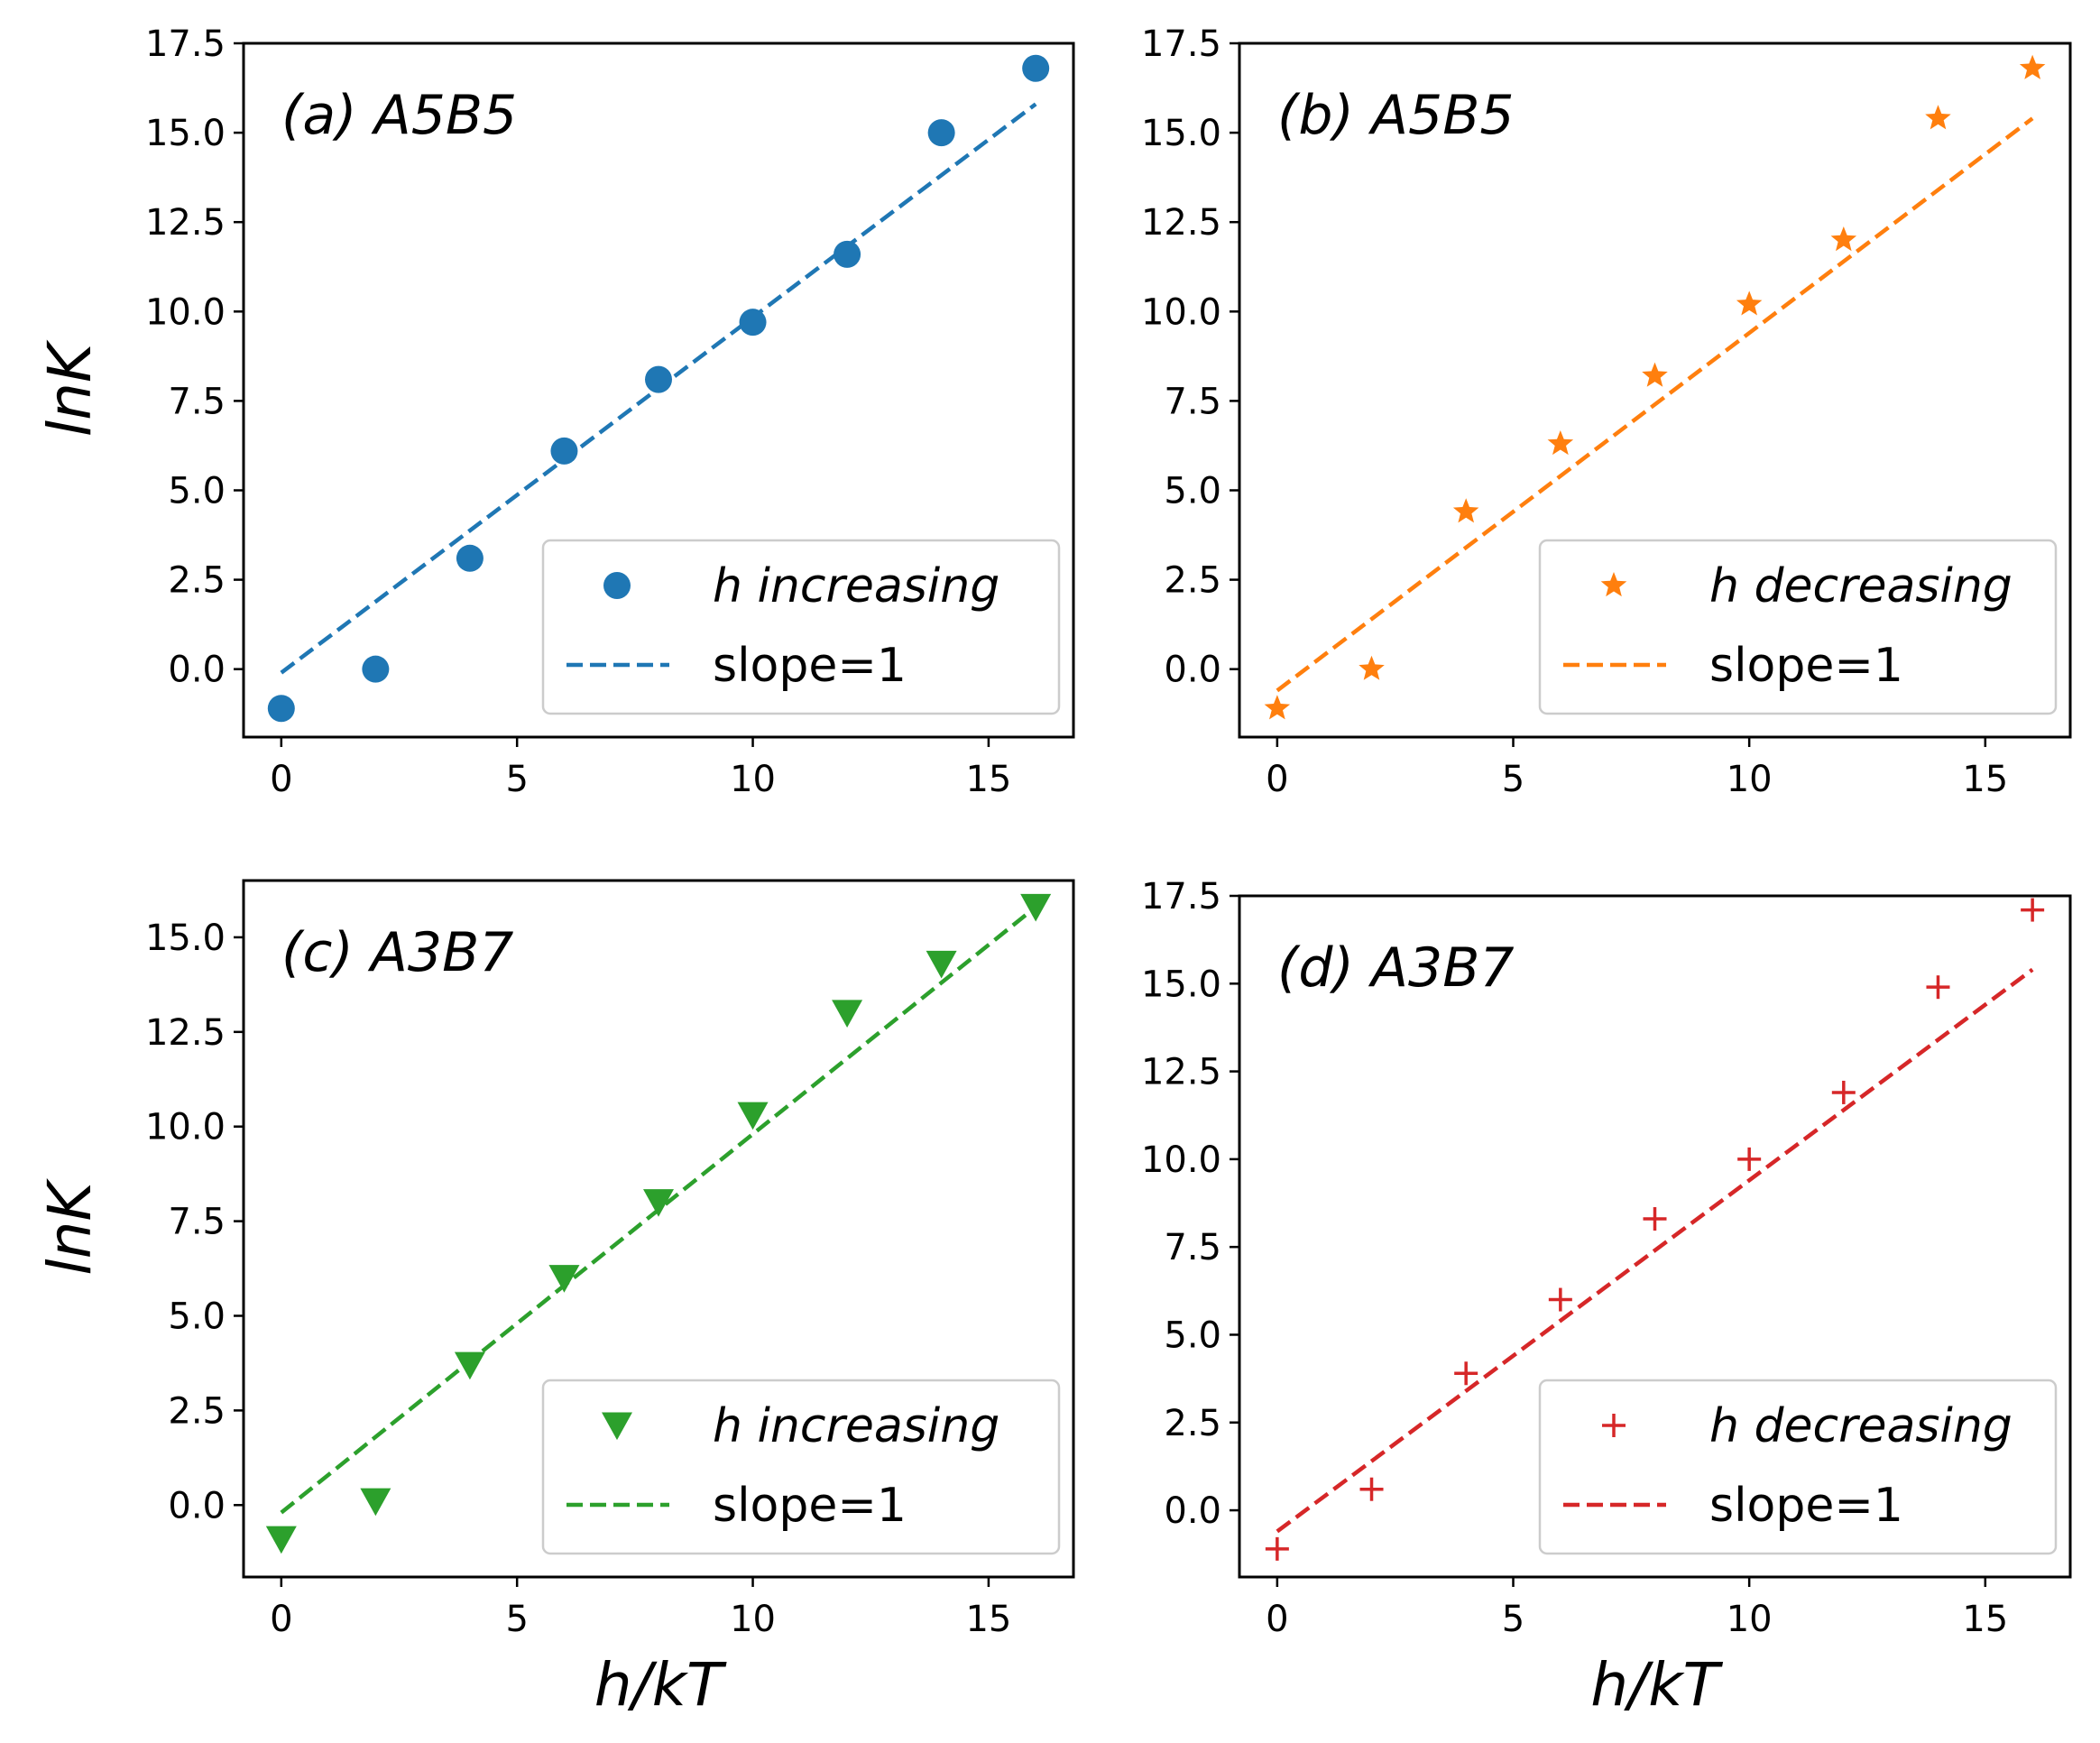 This screenshot has width=2100, height=1743. I want to click on panel-label: (b) A5B5, so click(1396, 116).